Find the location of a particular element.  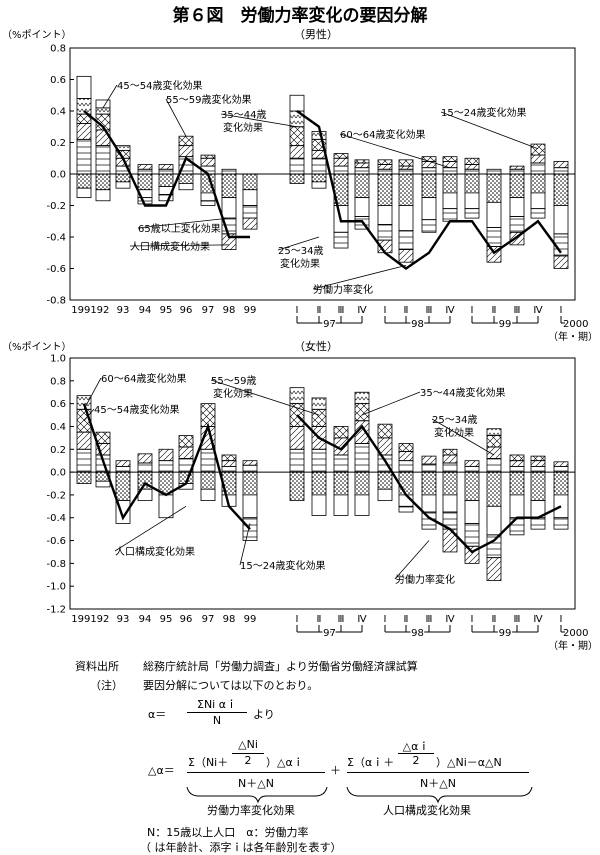

male-y-tick-label: 0.8 is located at coordinates (58, 49).